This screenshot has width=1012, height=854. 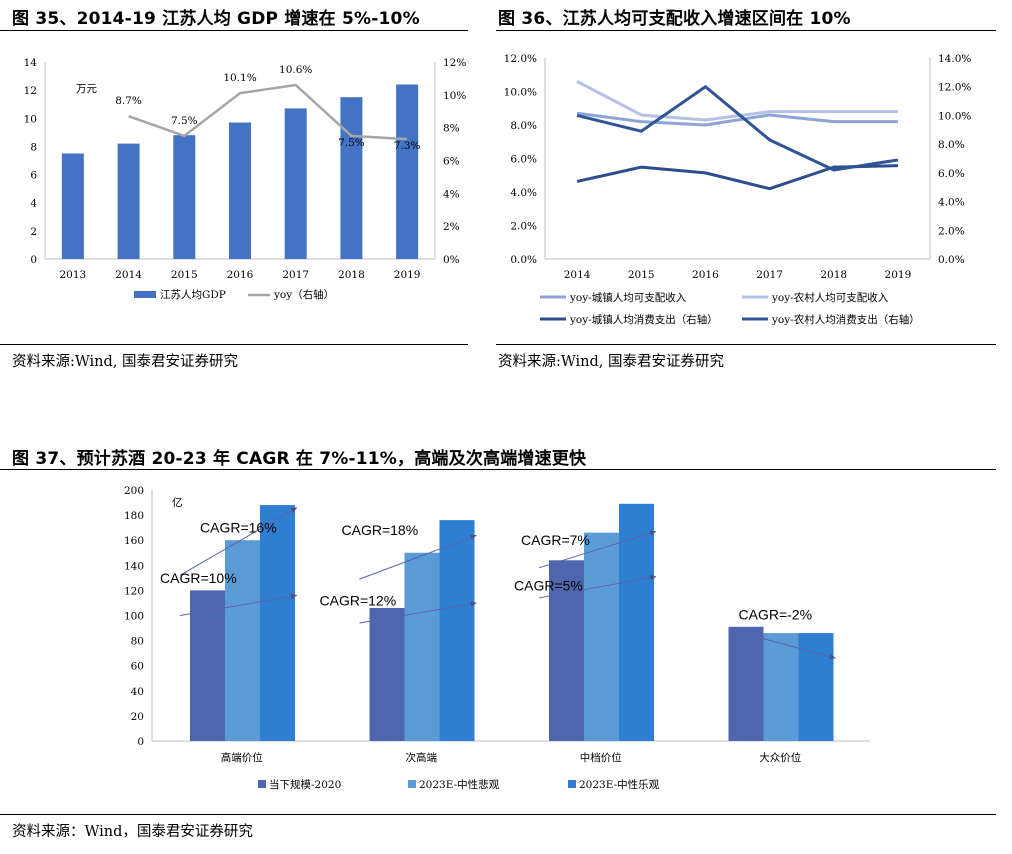 What do you see at coordinates (451, 260) in the screenshot?
I see `fig35-right-tick-label: 0%` at bounding box center [451, 260].